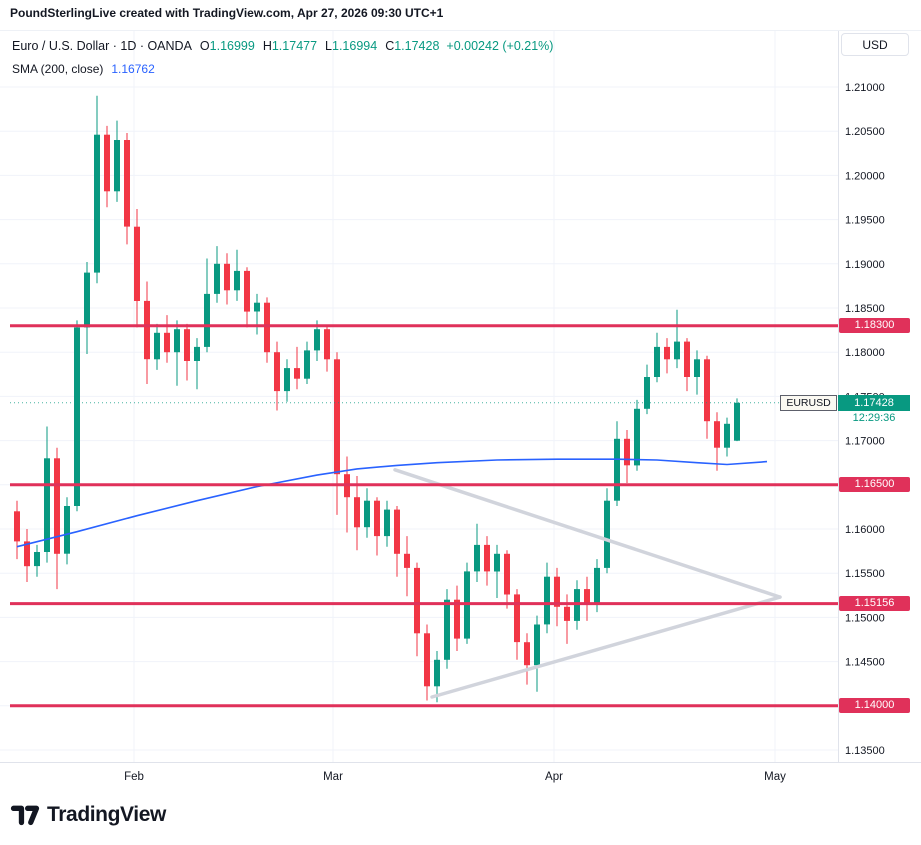  I want to click on price-tick-label: 1.17000, so click(865, 442).